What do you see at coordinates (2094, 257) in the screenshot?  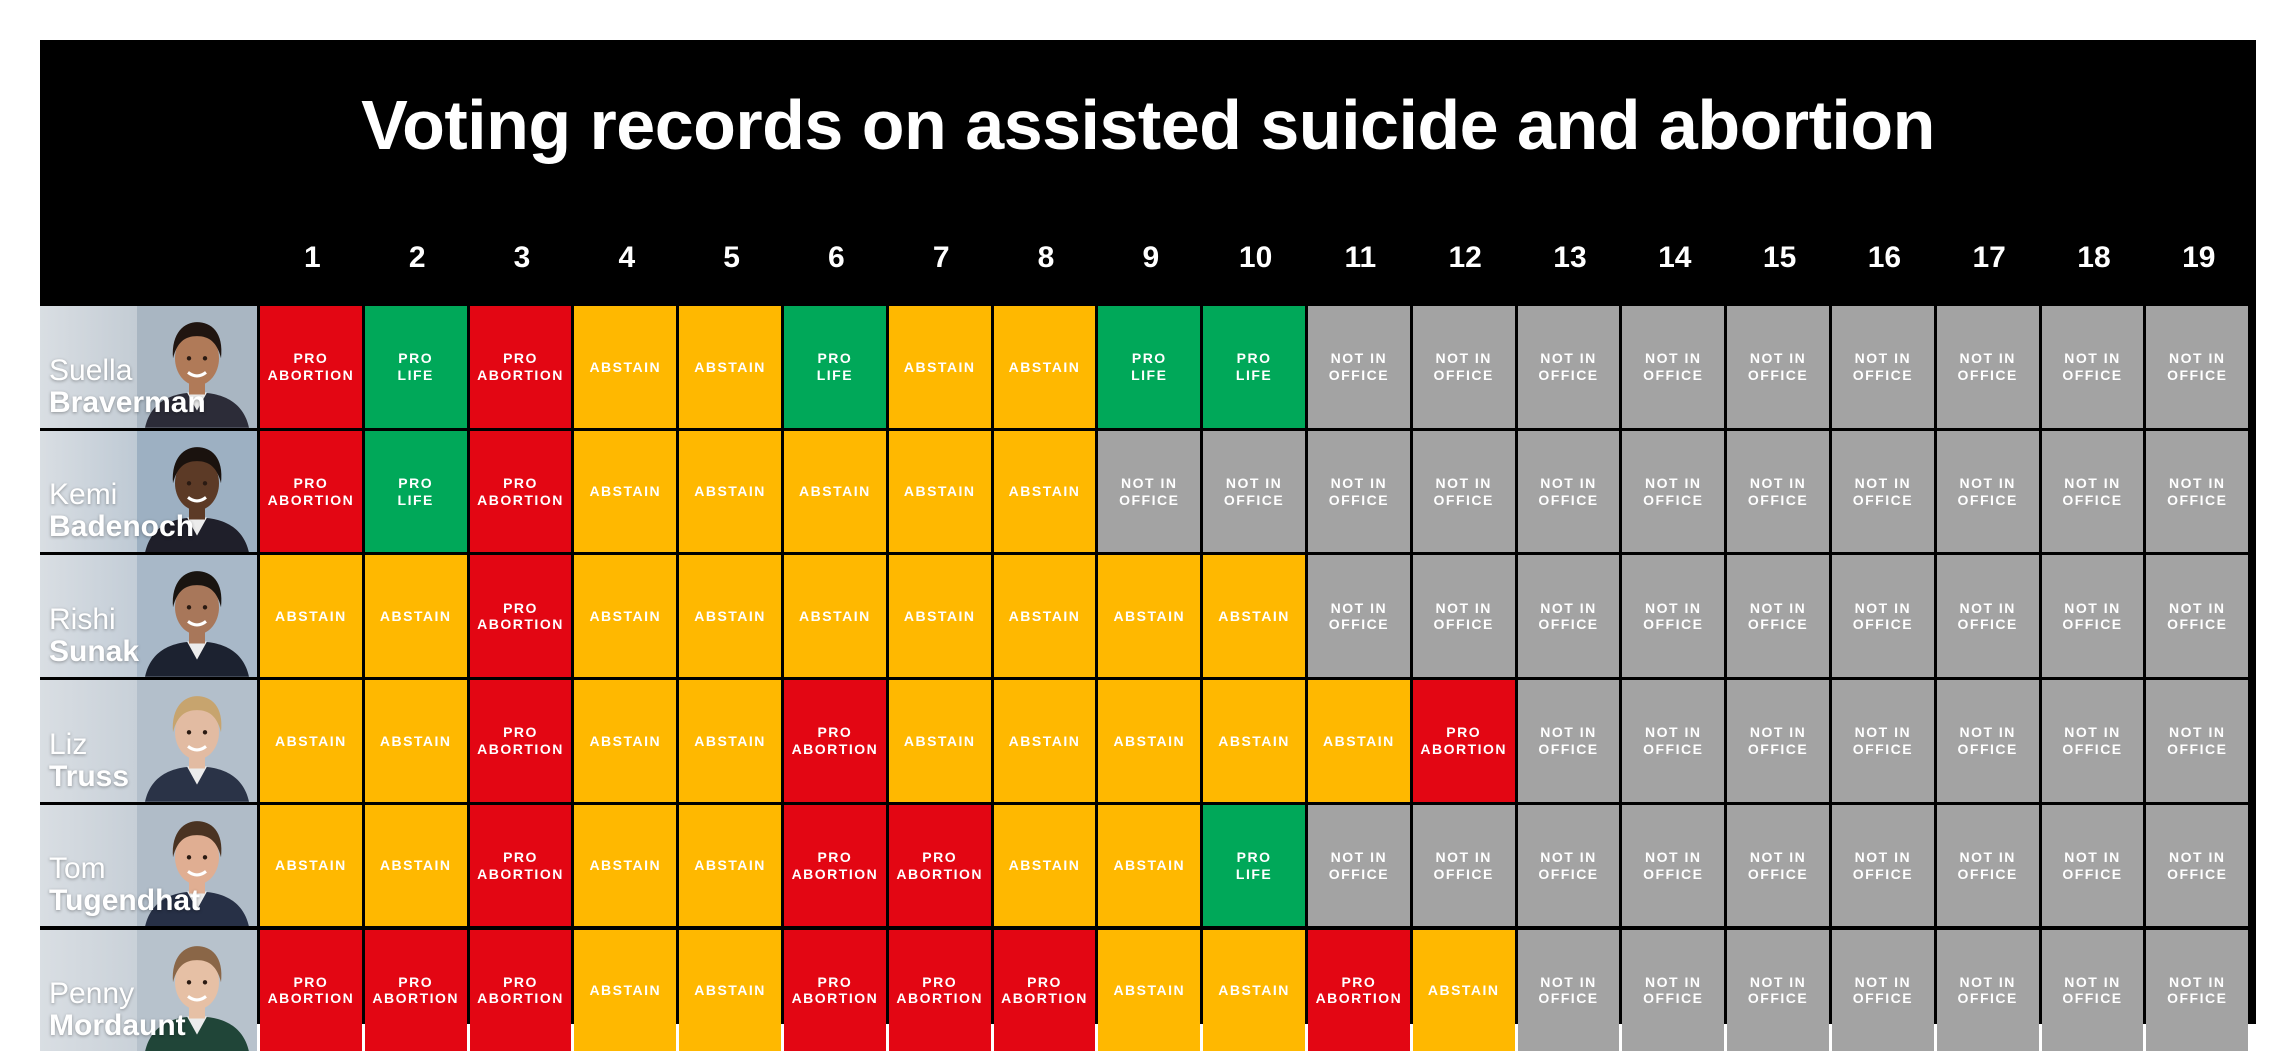 I see `column-number: 18` at bounding box center [2094, 257].